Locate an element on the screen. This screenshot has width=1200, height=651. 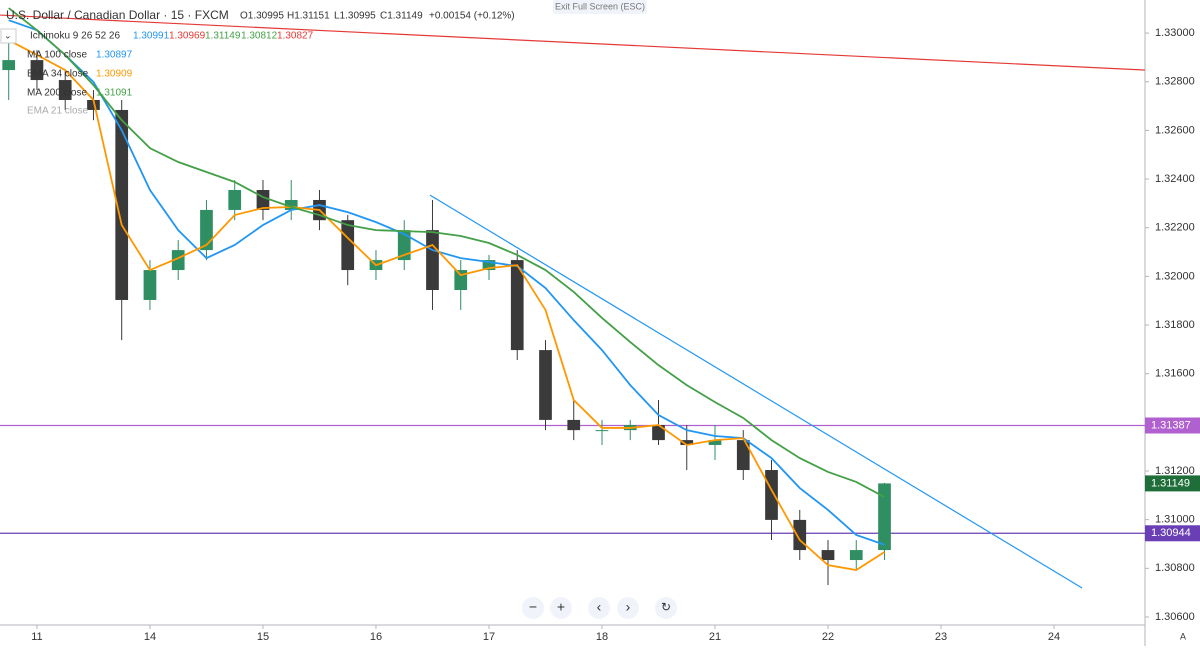
icon: › is located at coordinates (628, 607).